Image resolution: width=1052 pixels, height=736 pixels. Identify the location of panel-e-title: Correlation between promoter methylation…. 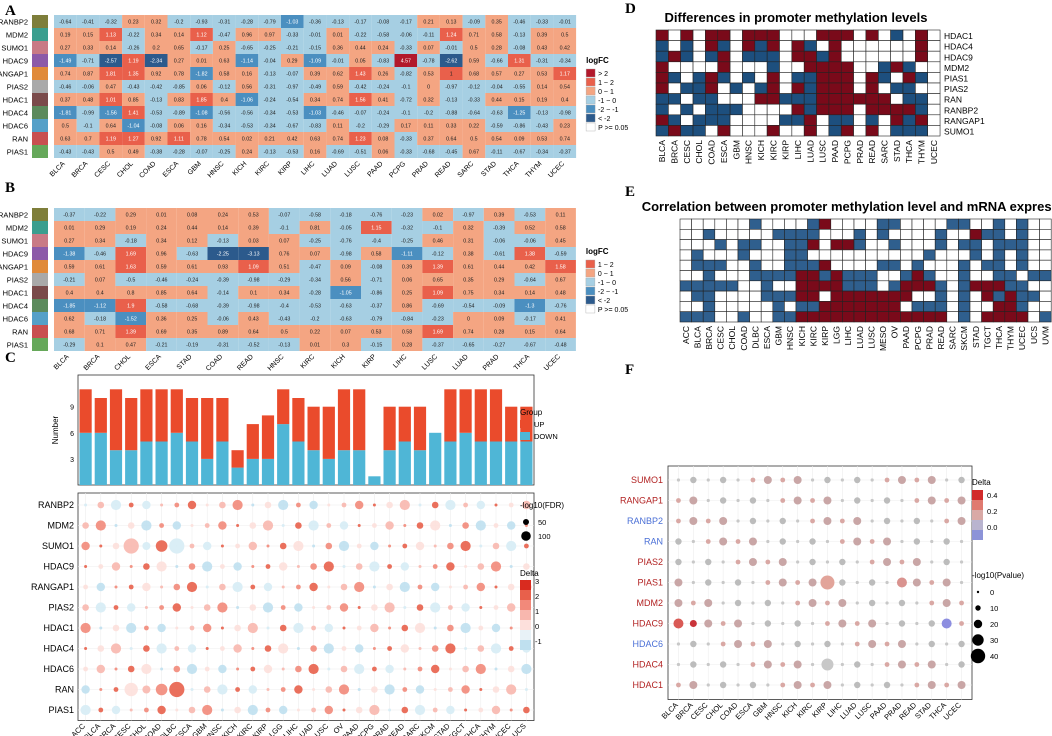
(847, 206).